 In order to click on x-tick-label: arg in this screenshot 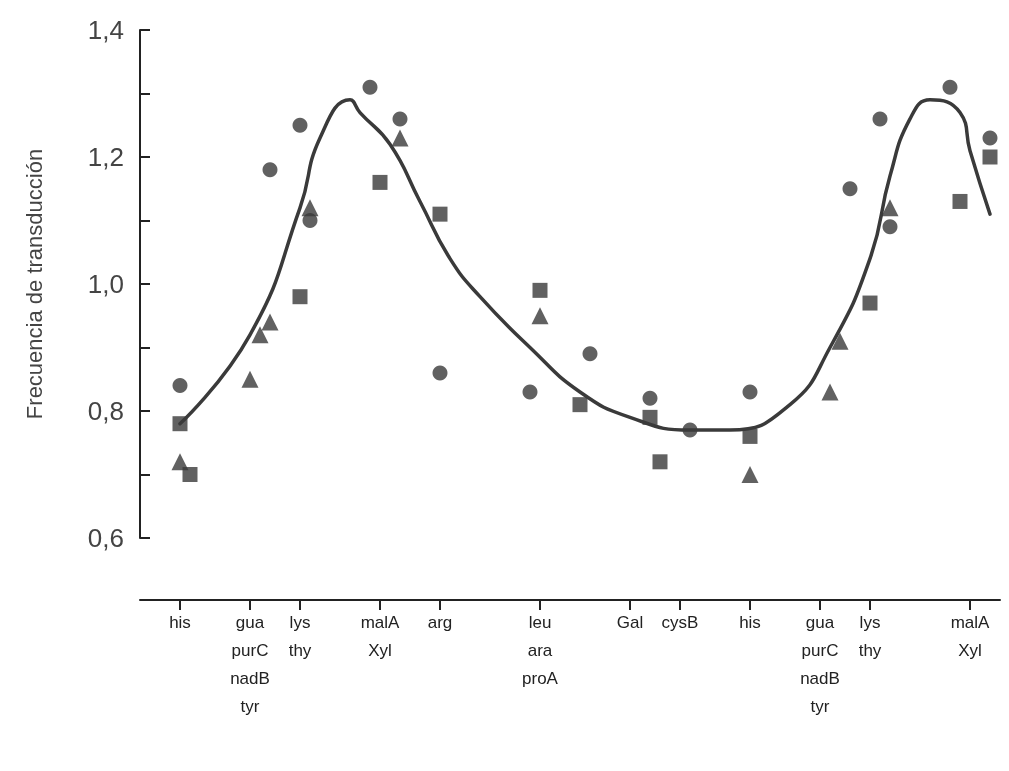, I will do `click(440, 622)`.